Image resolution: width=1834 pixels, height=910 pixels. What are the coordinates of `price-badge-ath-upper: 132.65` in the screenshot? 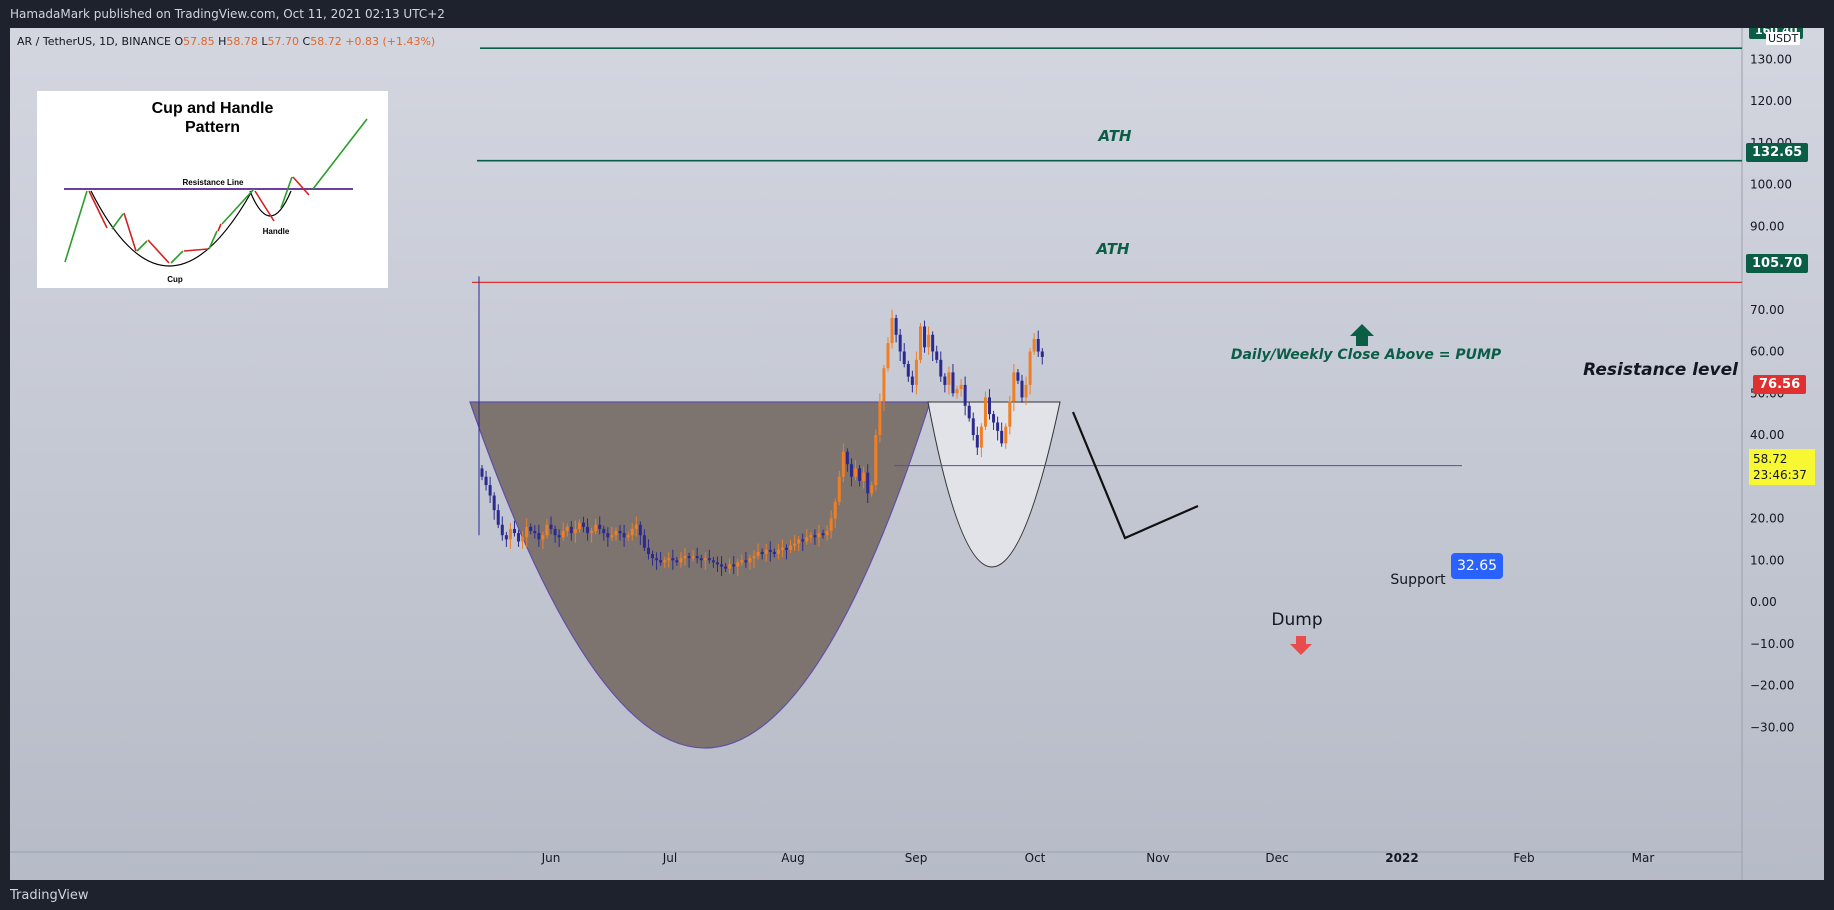 It's located at (1777, 152).